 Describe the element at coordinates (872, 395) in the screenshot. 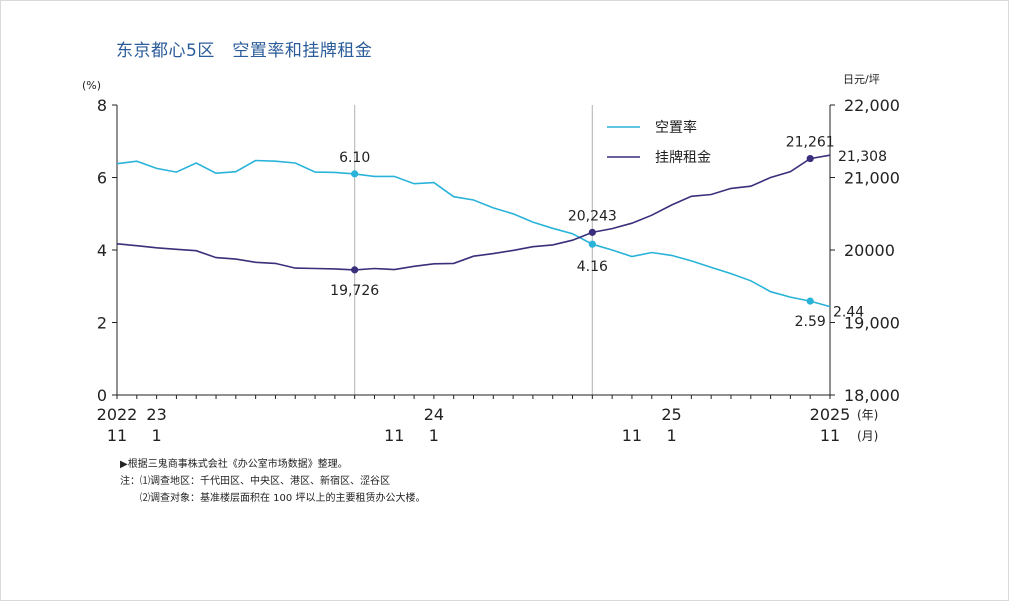

I see `right-tick-label: 18,000` at that location.